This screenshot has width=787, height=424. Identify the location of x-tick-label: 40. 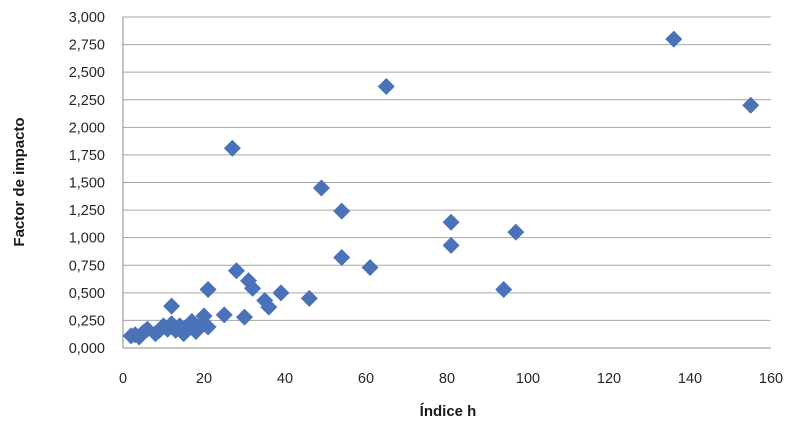
(285, 379).